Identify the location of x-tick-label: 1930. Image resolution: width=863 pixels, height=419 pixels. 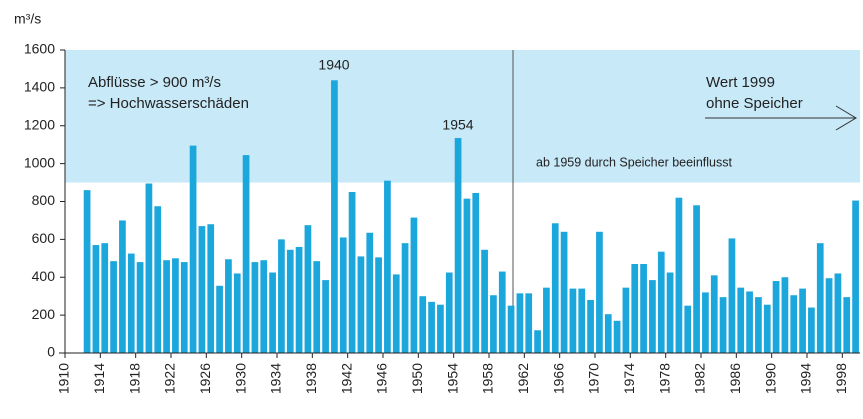
(240, 378).